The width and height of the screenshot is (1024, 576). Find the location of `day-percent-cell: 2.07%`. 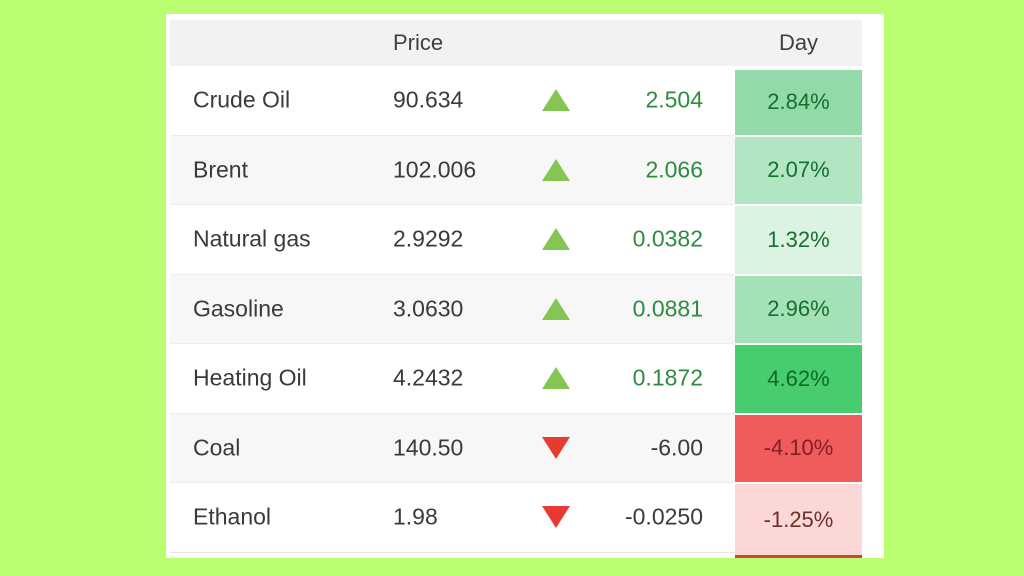

day-percent-cell: 2.07% is located at coordinates (798, 170).